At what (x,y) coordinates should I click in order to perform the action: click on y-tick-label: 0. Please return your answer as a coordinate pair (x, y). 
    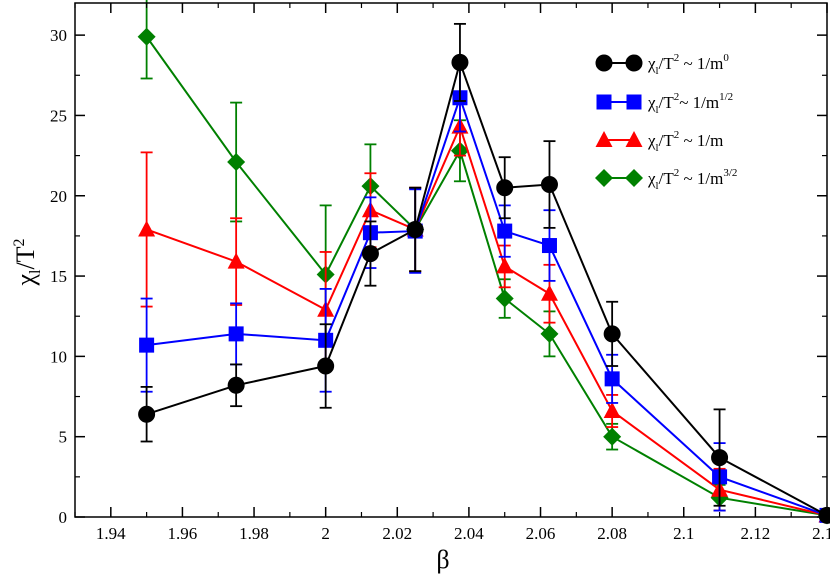
    Looking at the image, I should click on (63, 517).